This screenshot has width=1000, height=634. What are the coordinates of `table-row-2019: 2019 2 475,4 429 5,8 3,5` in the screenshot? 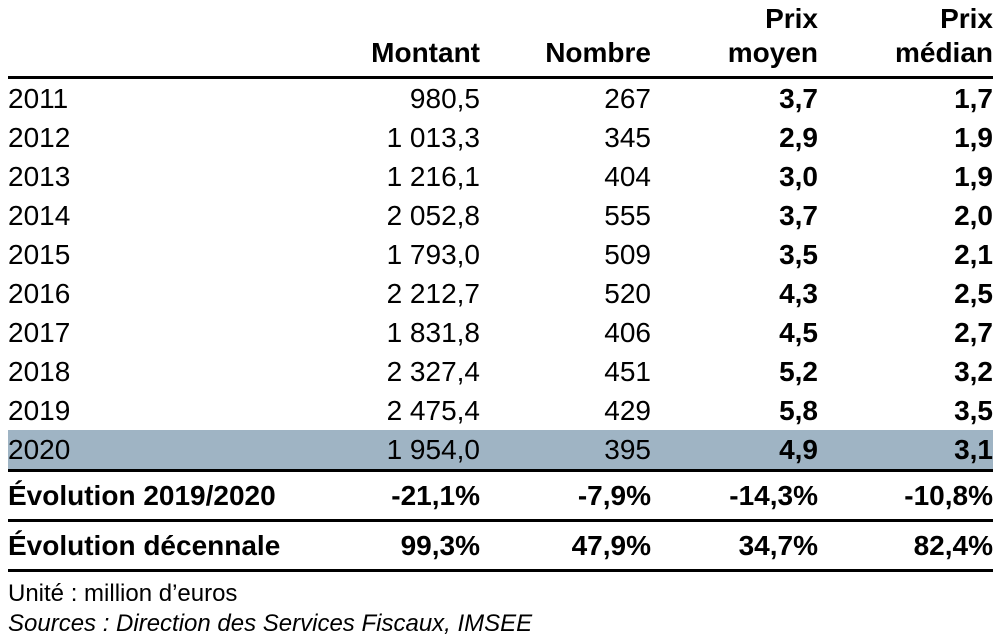 It's located at (500, 410).